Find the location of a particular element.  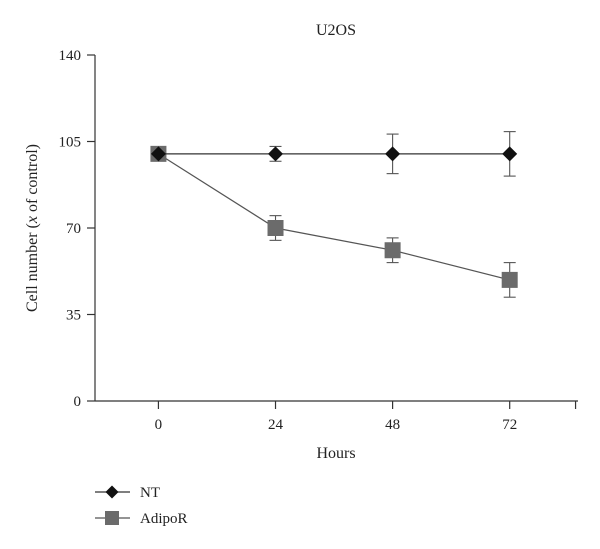

series-nt is located at coordinates (334, 154).